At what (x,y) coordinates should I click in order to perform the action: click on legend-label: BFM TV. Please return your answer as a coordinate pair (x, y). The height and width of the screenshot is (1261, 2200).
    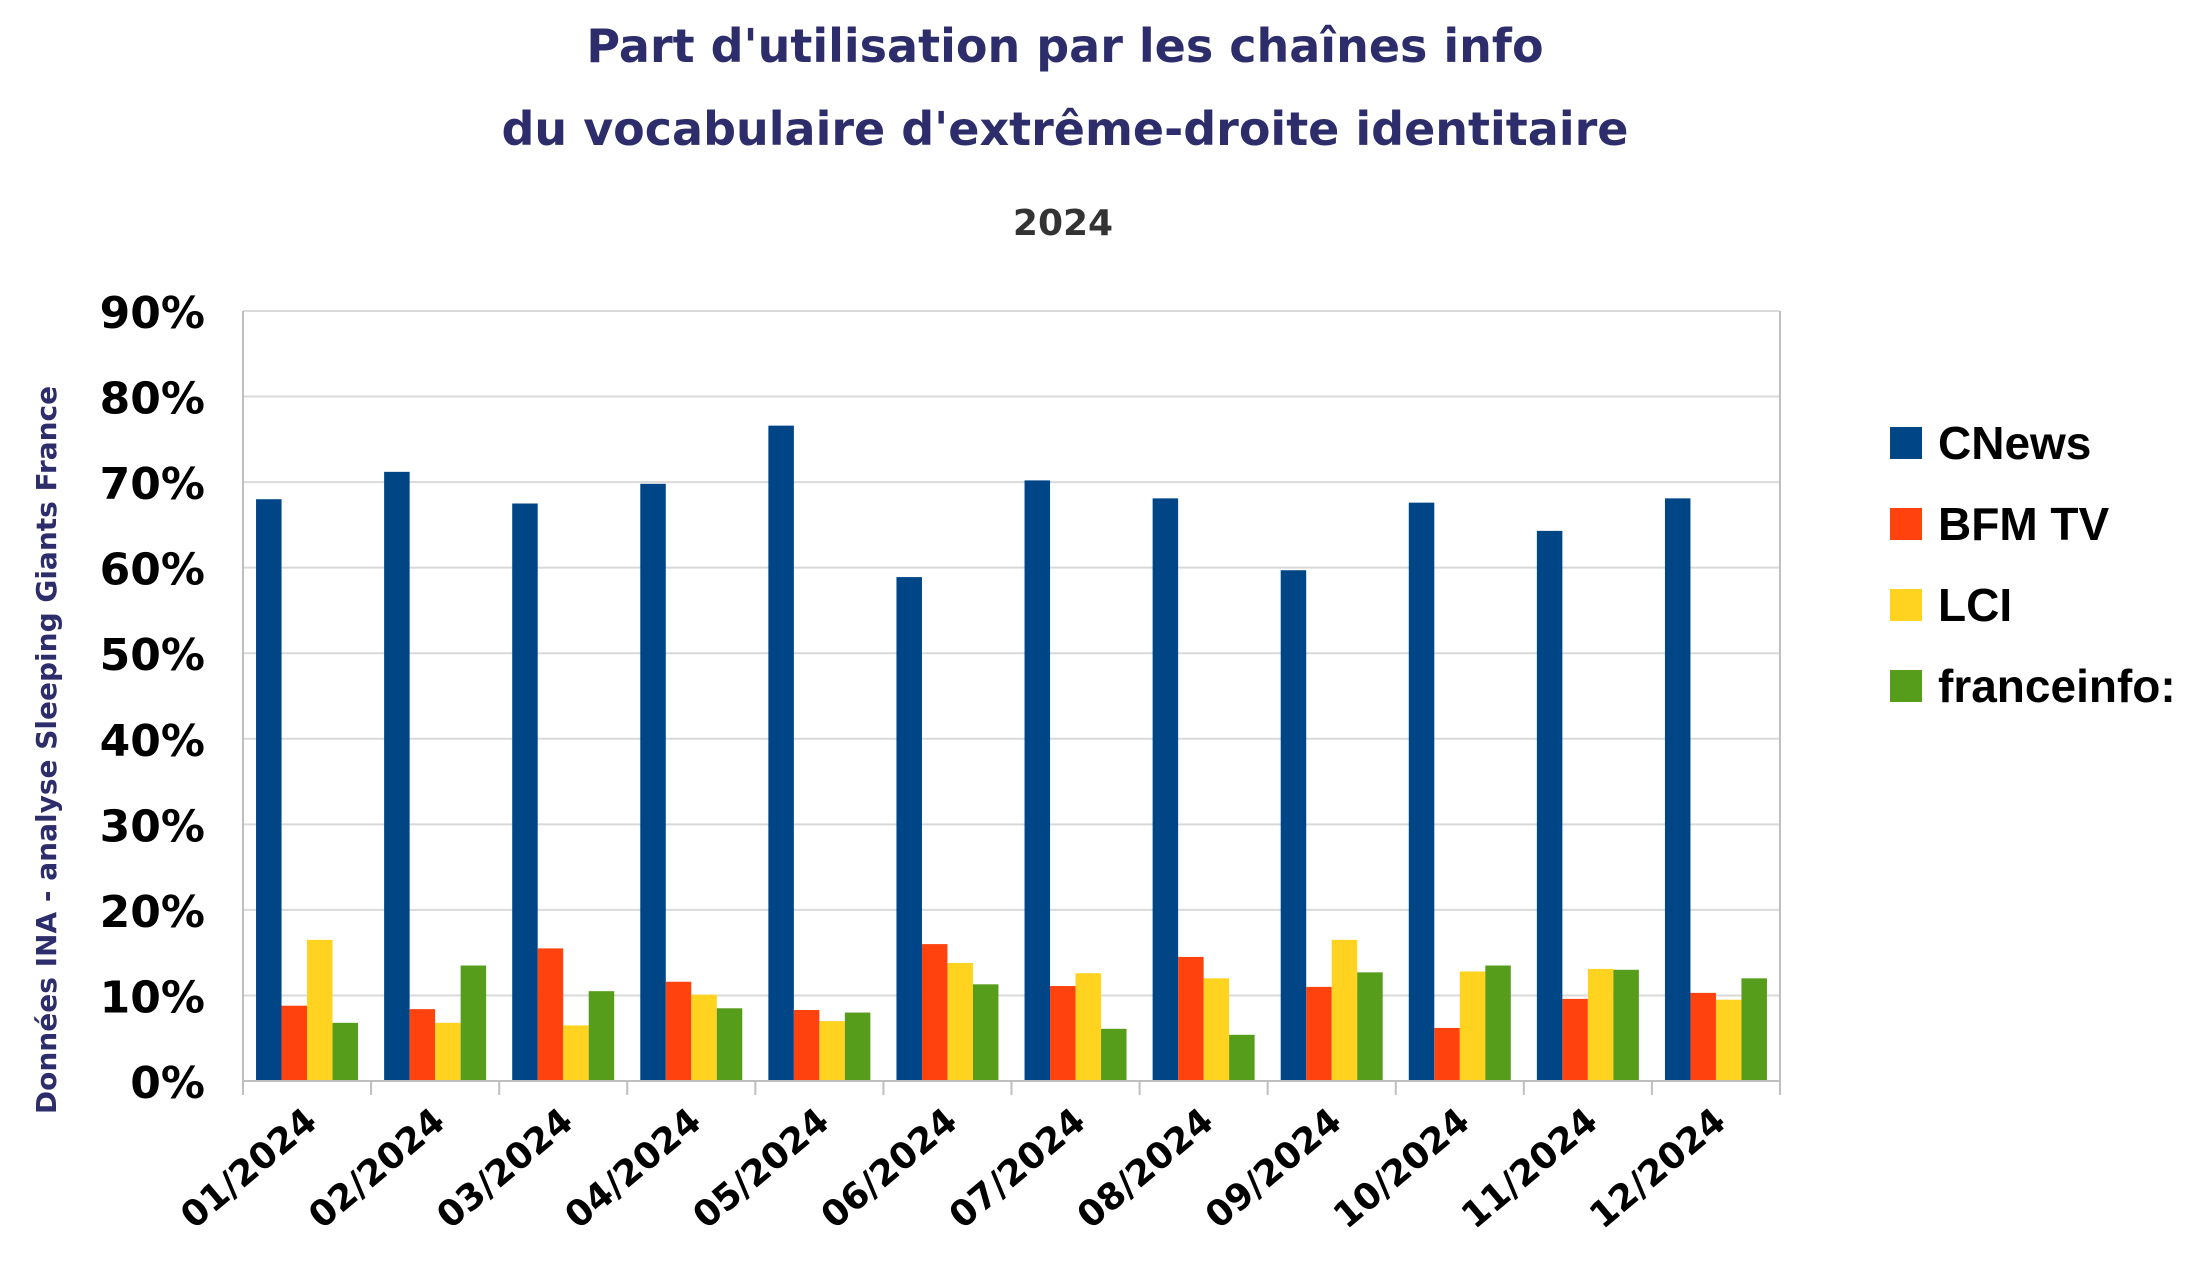
    Looking at the image, I should click on (2024, 524).